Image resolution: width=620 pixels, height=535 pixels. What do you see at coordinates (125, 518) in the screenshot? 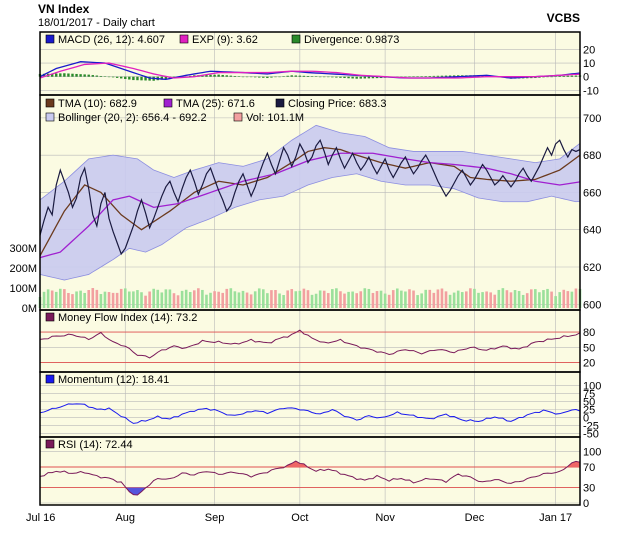
I see `x-tick-label: Aug` at bounding box center [125, 518].